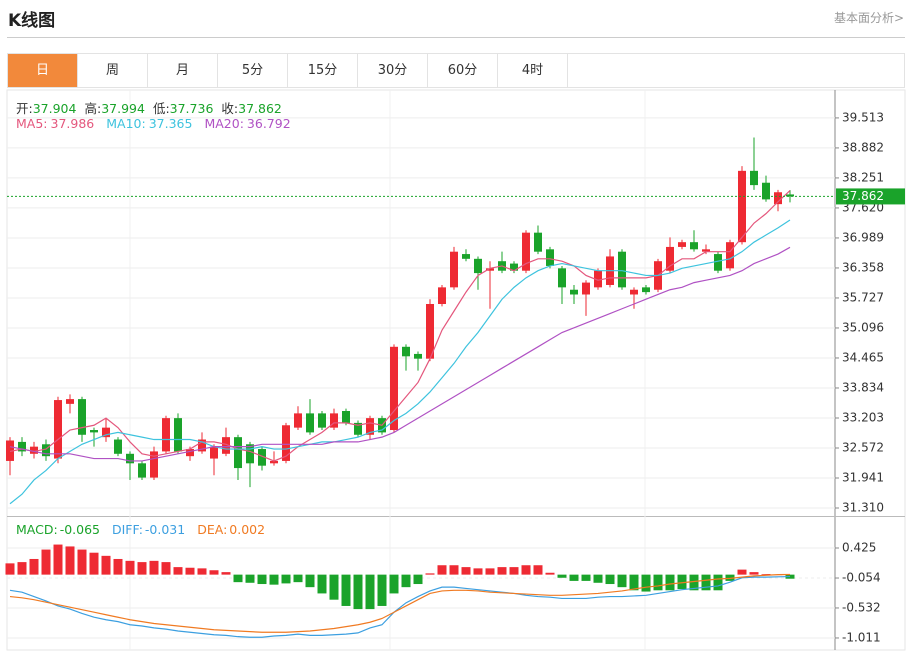 This screenshot has height=653, width=912. What do you see at coordinates (863, 417) in the screenshot?
I see `y-tick-label: 33.203` at bounding box center [863, 417].